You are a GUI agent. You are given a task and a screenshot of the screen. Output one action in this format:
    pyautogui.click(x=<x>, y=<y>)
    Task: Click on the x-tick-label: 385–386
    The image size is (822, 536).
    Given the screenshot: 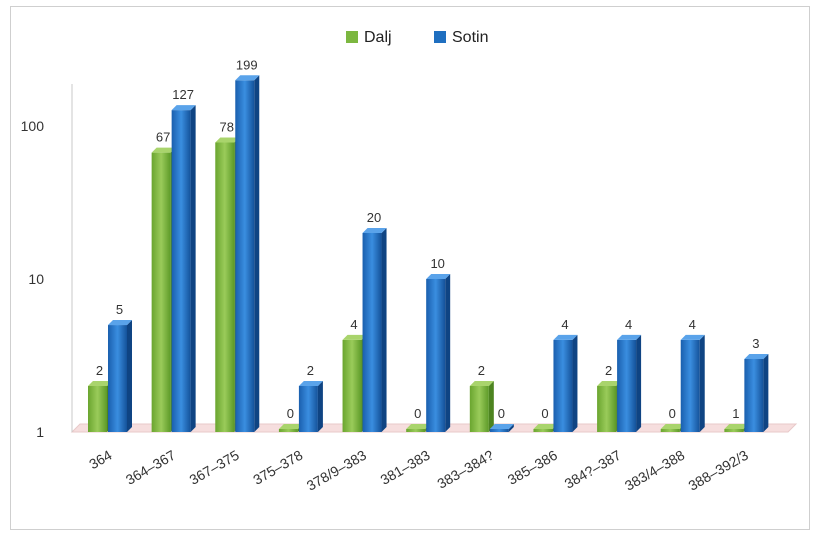 What is the action you would take?
    pyautogui.click(x=532, y=467)
    